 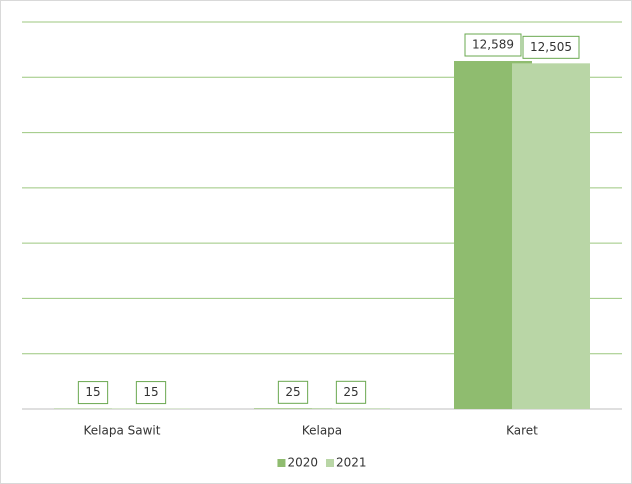 What do you see at coordinates (302, 463) in the screenshot?
I see `legend-label: 2020` at bounding box center [302, 463].